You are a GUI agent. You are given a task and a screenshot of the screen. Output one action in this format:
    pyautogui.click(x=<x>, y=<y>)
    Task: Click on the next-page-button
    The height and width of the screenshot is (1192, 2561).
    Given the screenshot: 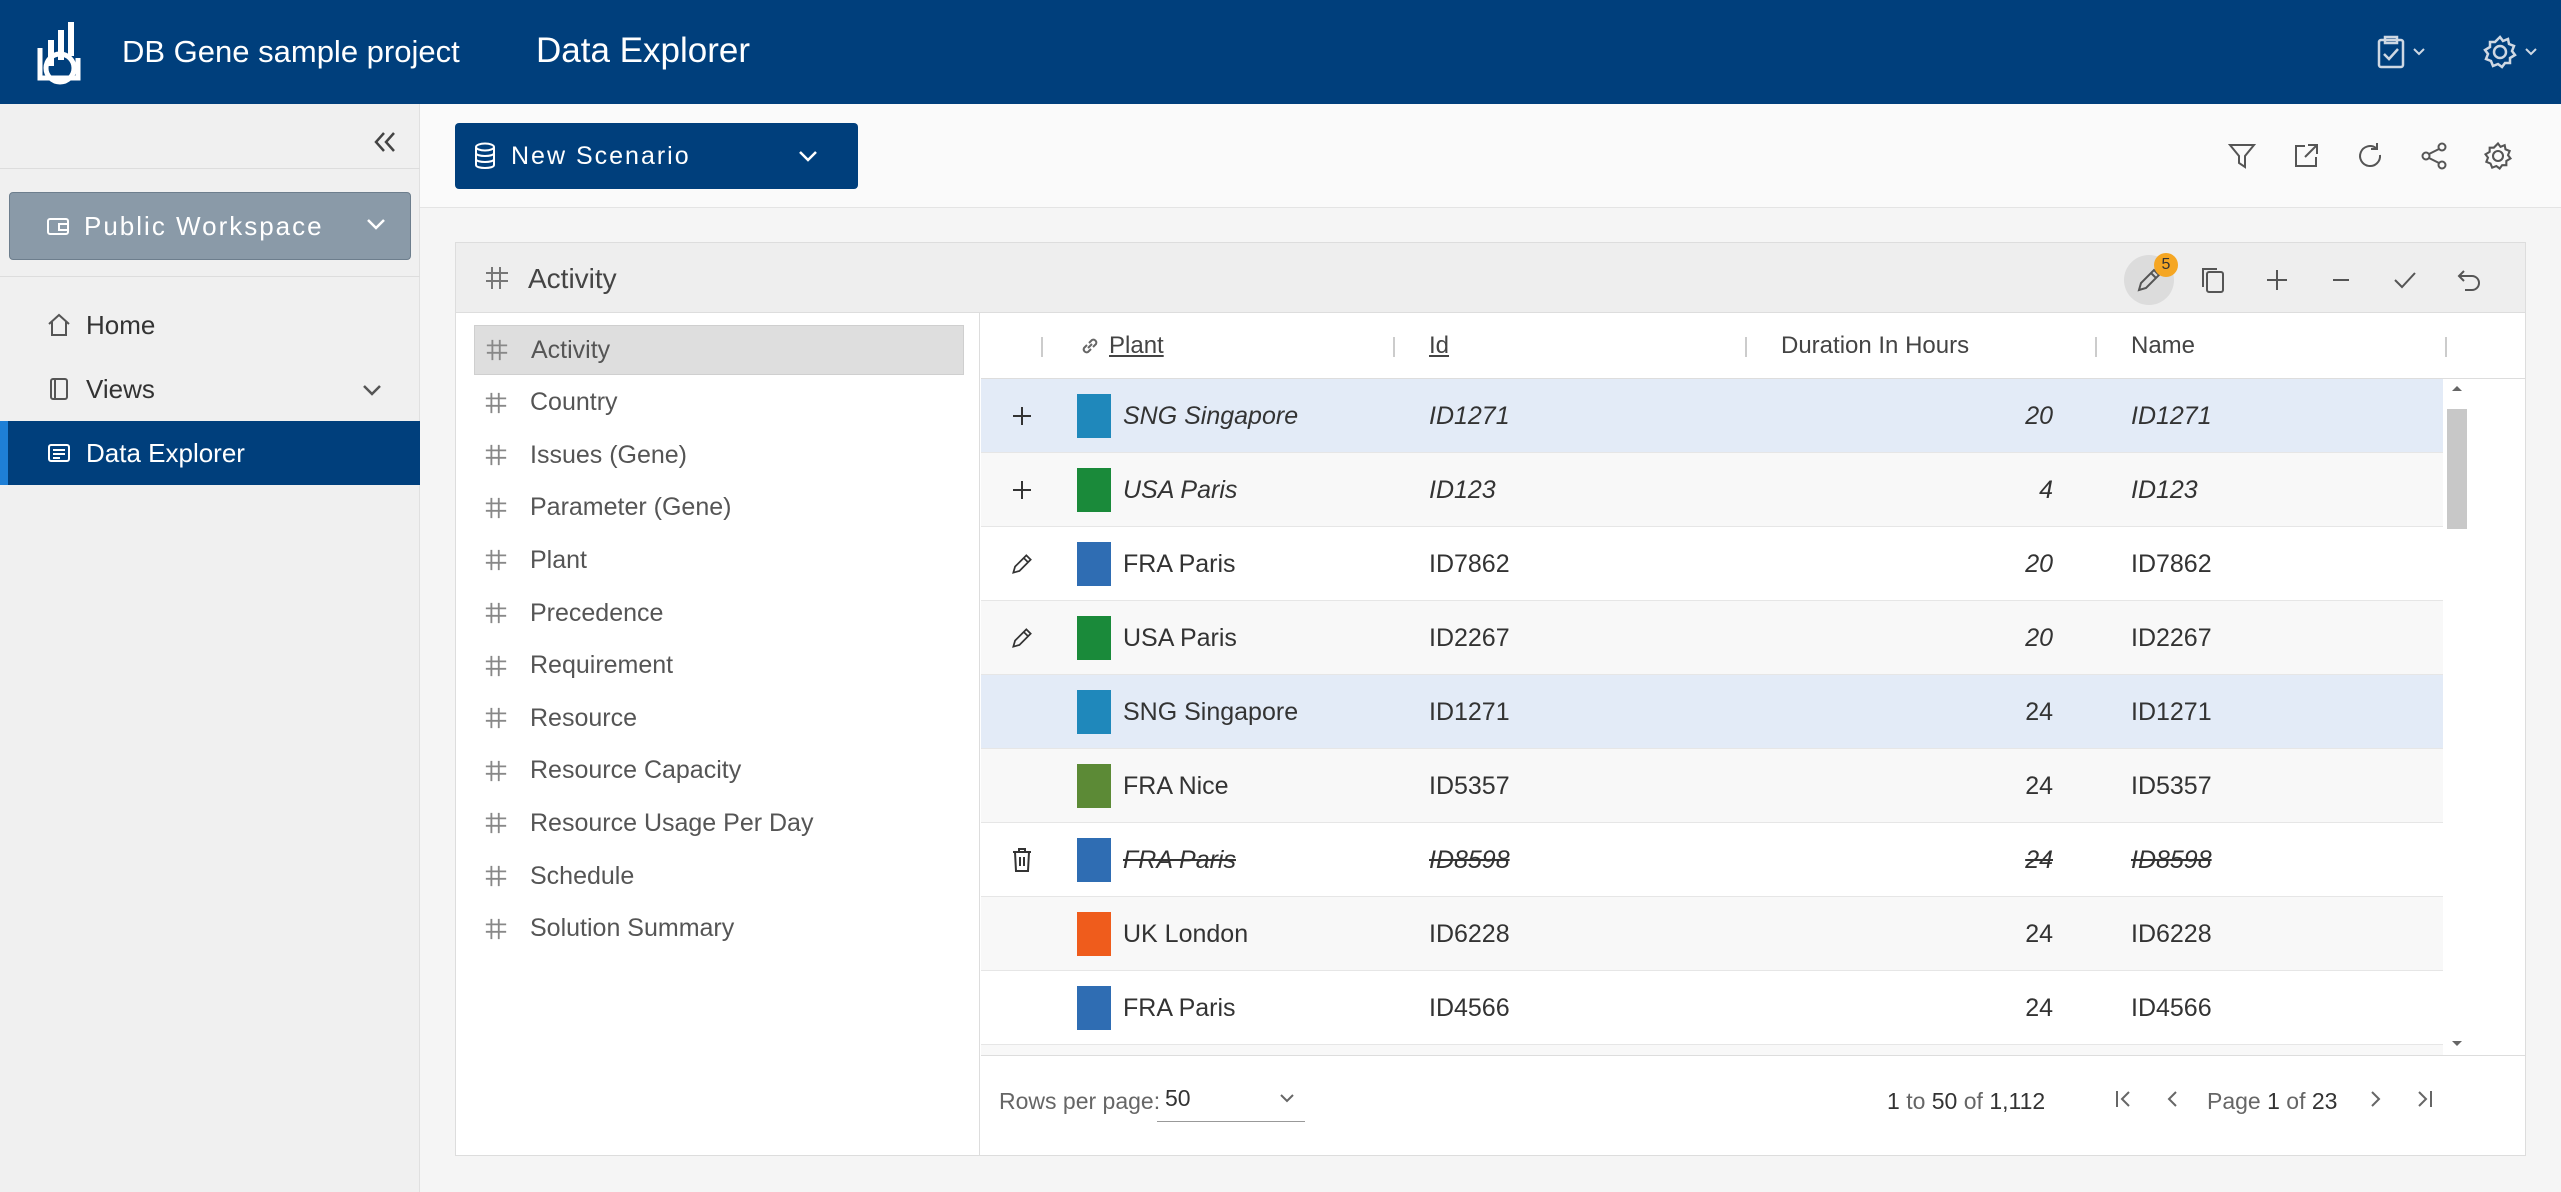 What is the action you would take?
    pyautogui.click(x=2375, y=1102)
    